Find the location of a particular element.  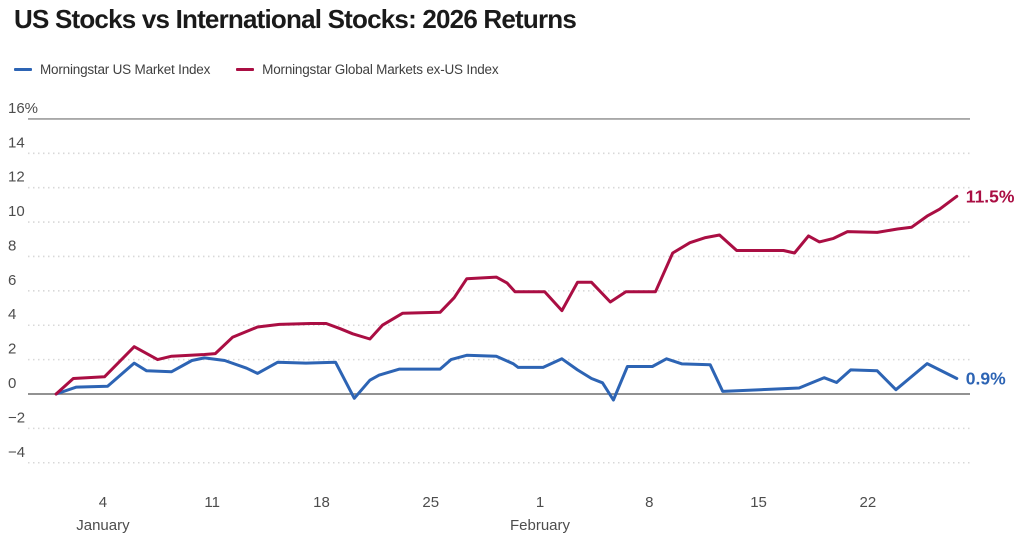

y-axis-tick-label: 0 is located at coordinates (12, 383).